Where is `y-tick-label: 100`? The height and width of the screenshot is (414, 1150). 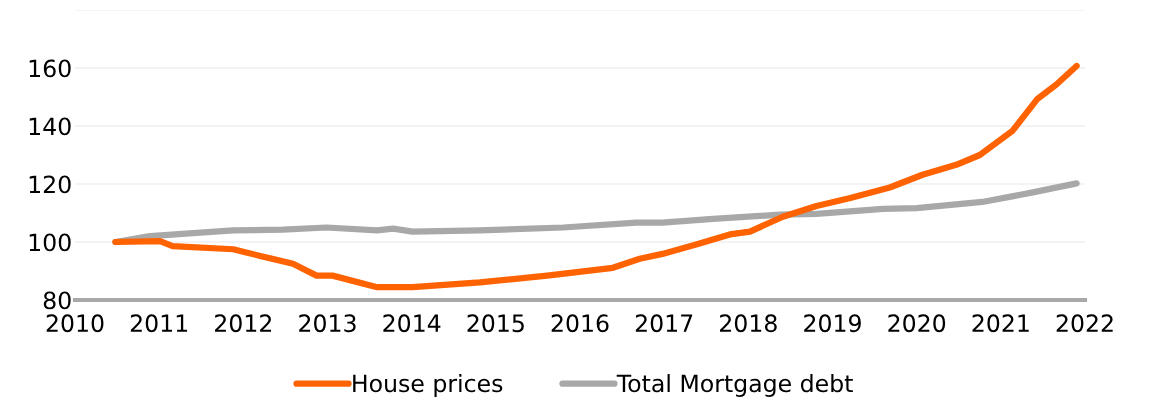
y-tick-label: 100 is located at coordinates (50, 242).